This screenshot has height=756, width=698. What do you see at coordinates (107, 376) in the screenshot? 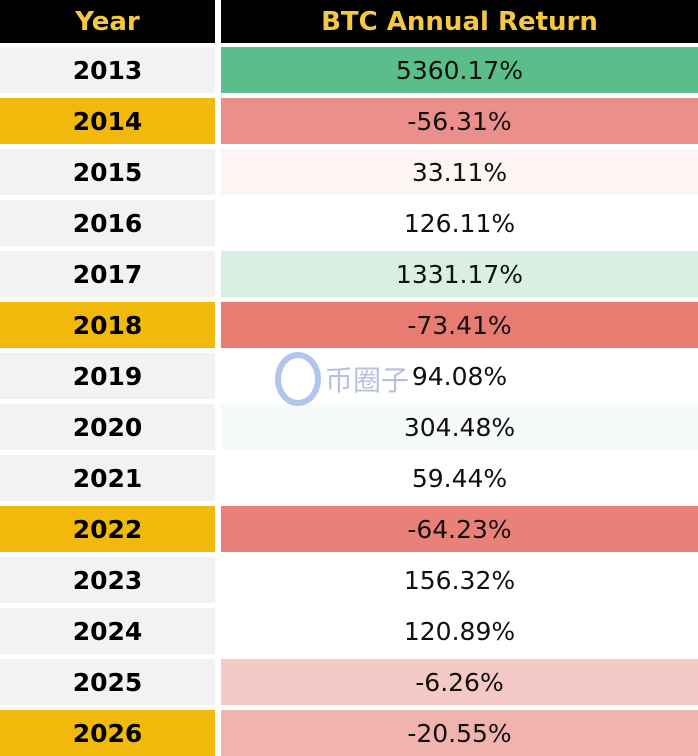
I see `year-cell: 2019` at bounding box center [107, 376].